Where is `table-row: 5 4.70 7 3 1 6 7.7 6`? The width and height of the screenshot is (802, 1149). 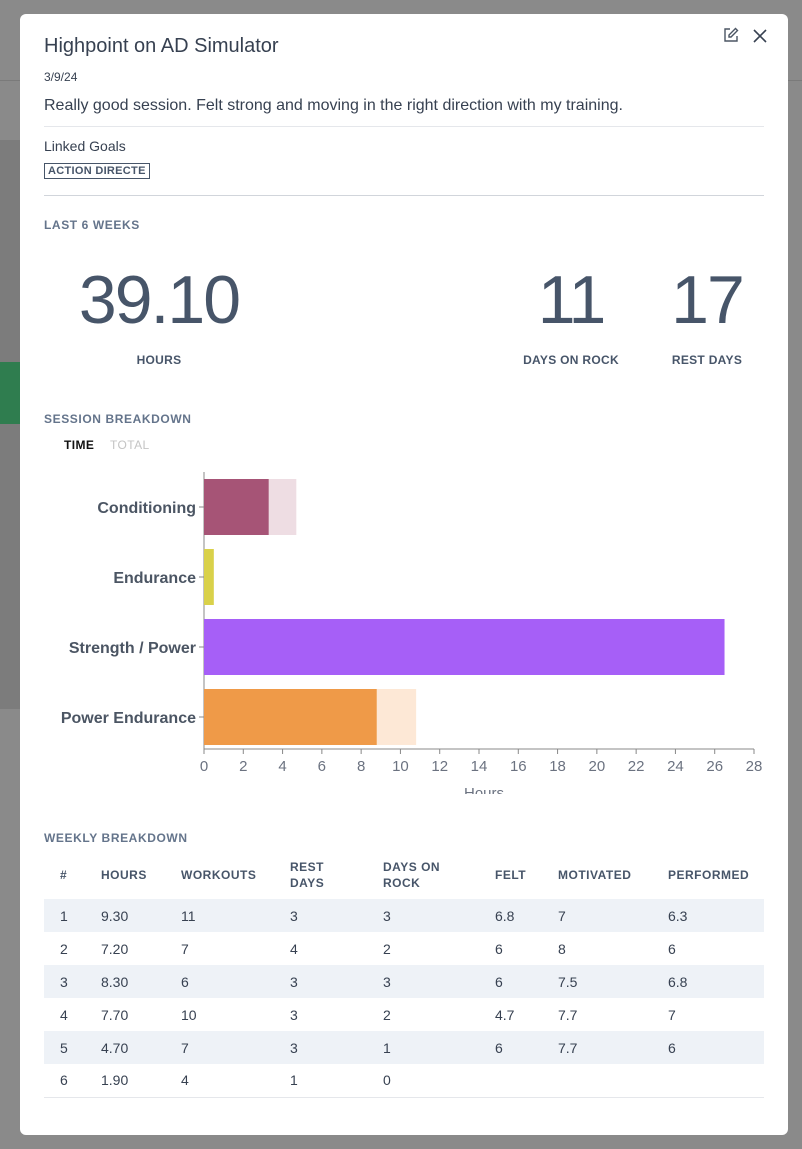
table-row: 5 4.70 7 3 1 6 7.7 6 is located at coordinates (404, 1047).